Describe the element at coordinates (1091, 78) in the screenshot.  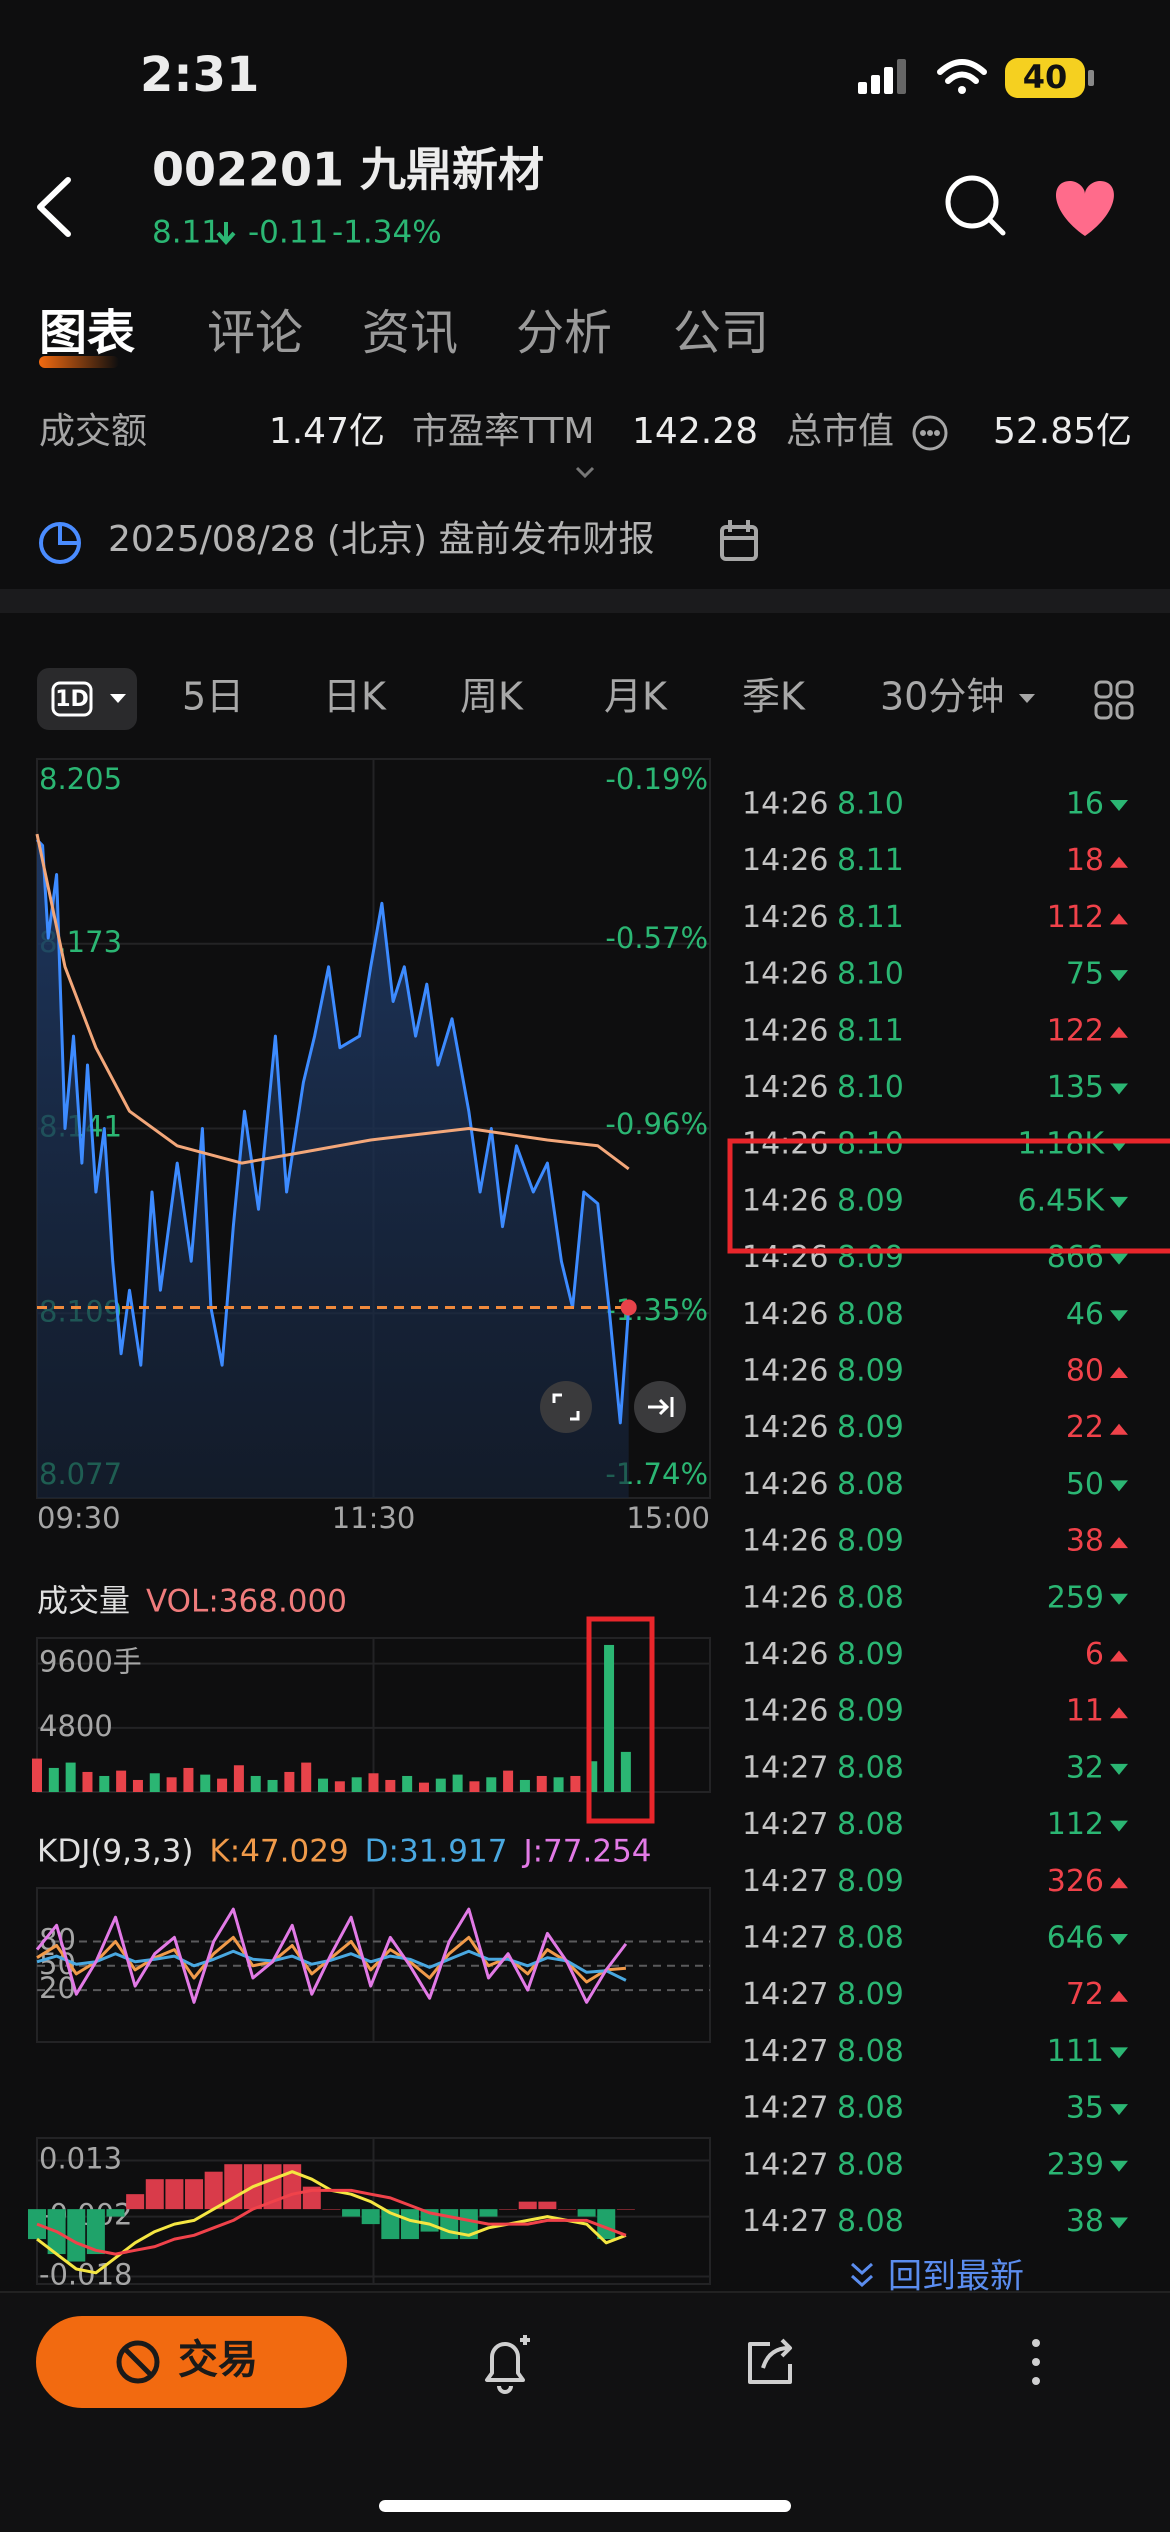
I see `battery-nub` at that location.